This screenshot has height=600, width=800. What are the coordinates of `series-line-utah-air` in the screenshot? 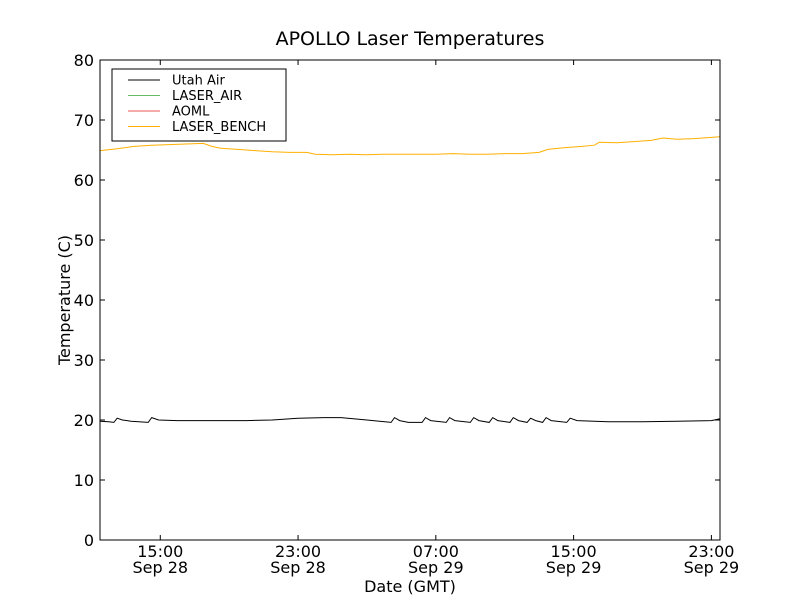 It's located at (410, 419).